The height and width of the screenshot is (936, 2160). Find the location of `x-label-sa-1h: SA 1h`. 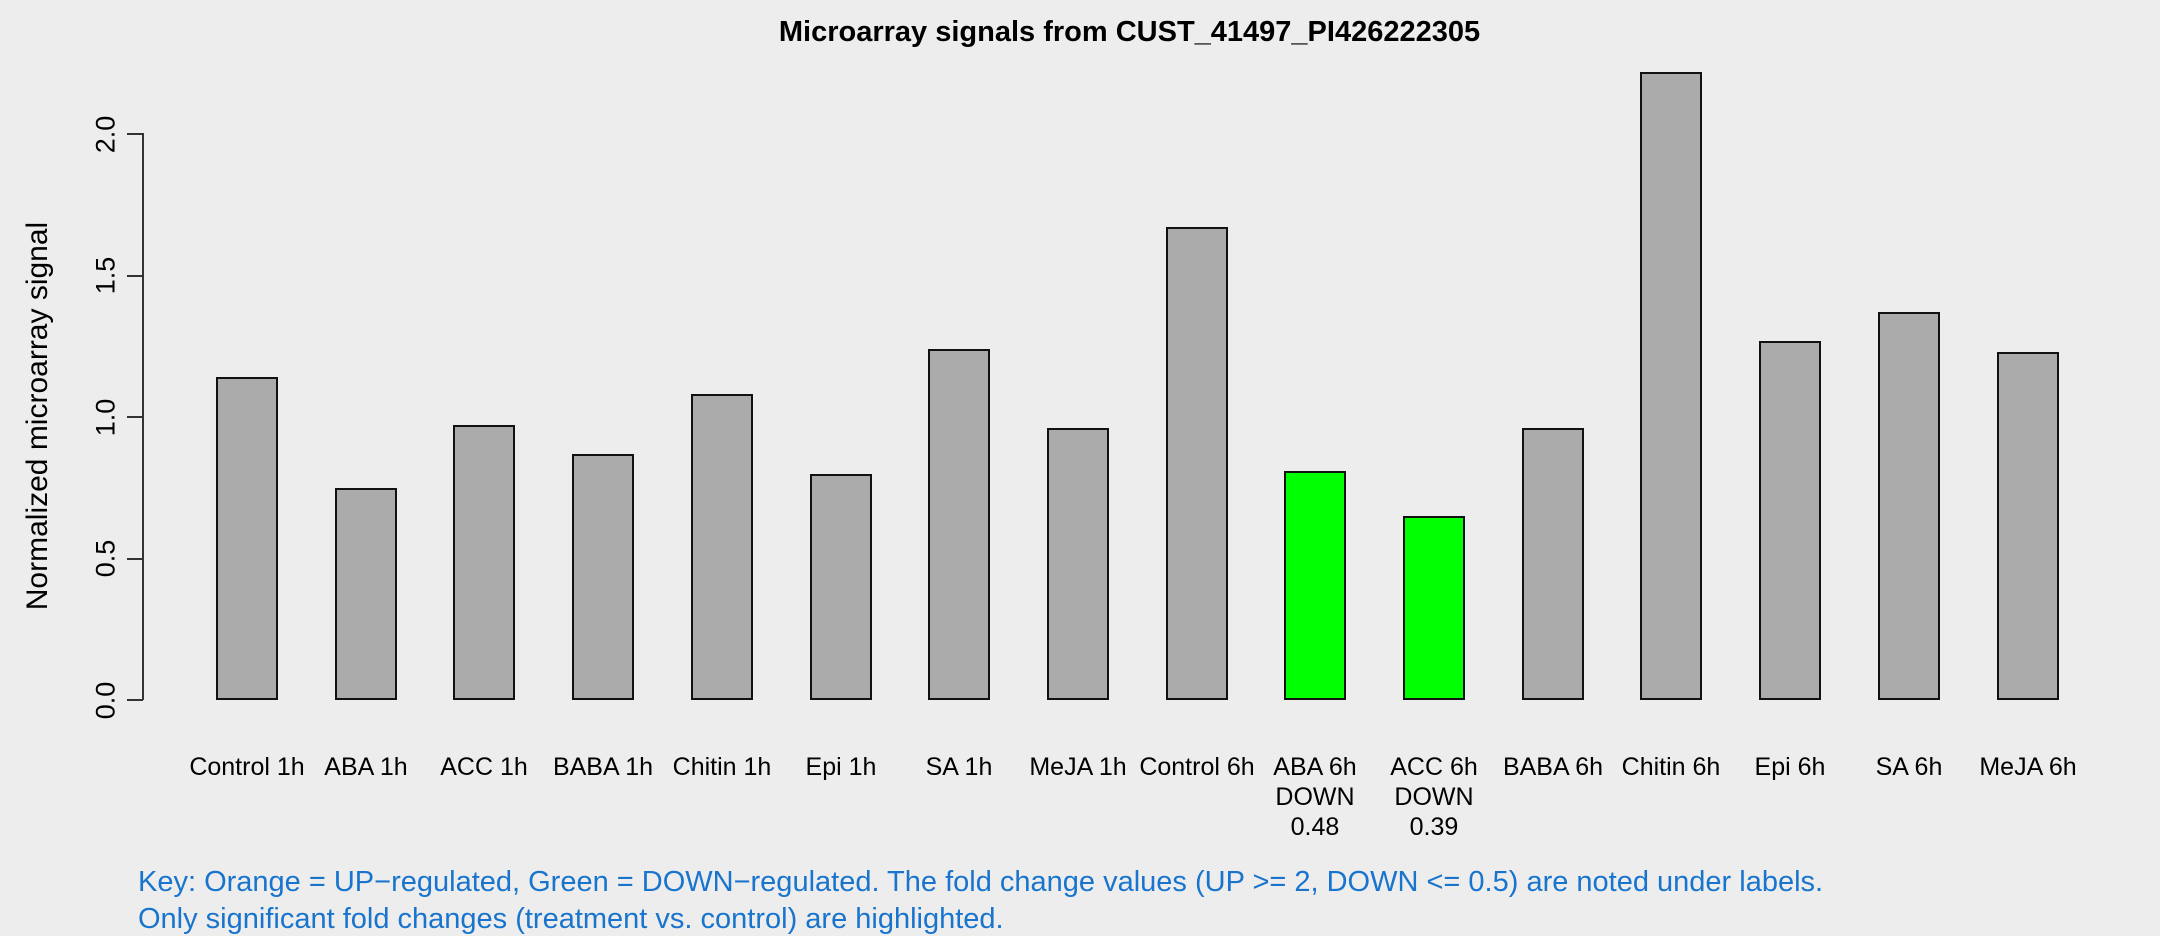

x-label-sa-1h: SA 1h is located at coordinates (959, 767).